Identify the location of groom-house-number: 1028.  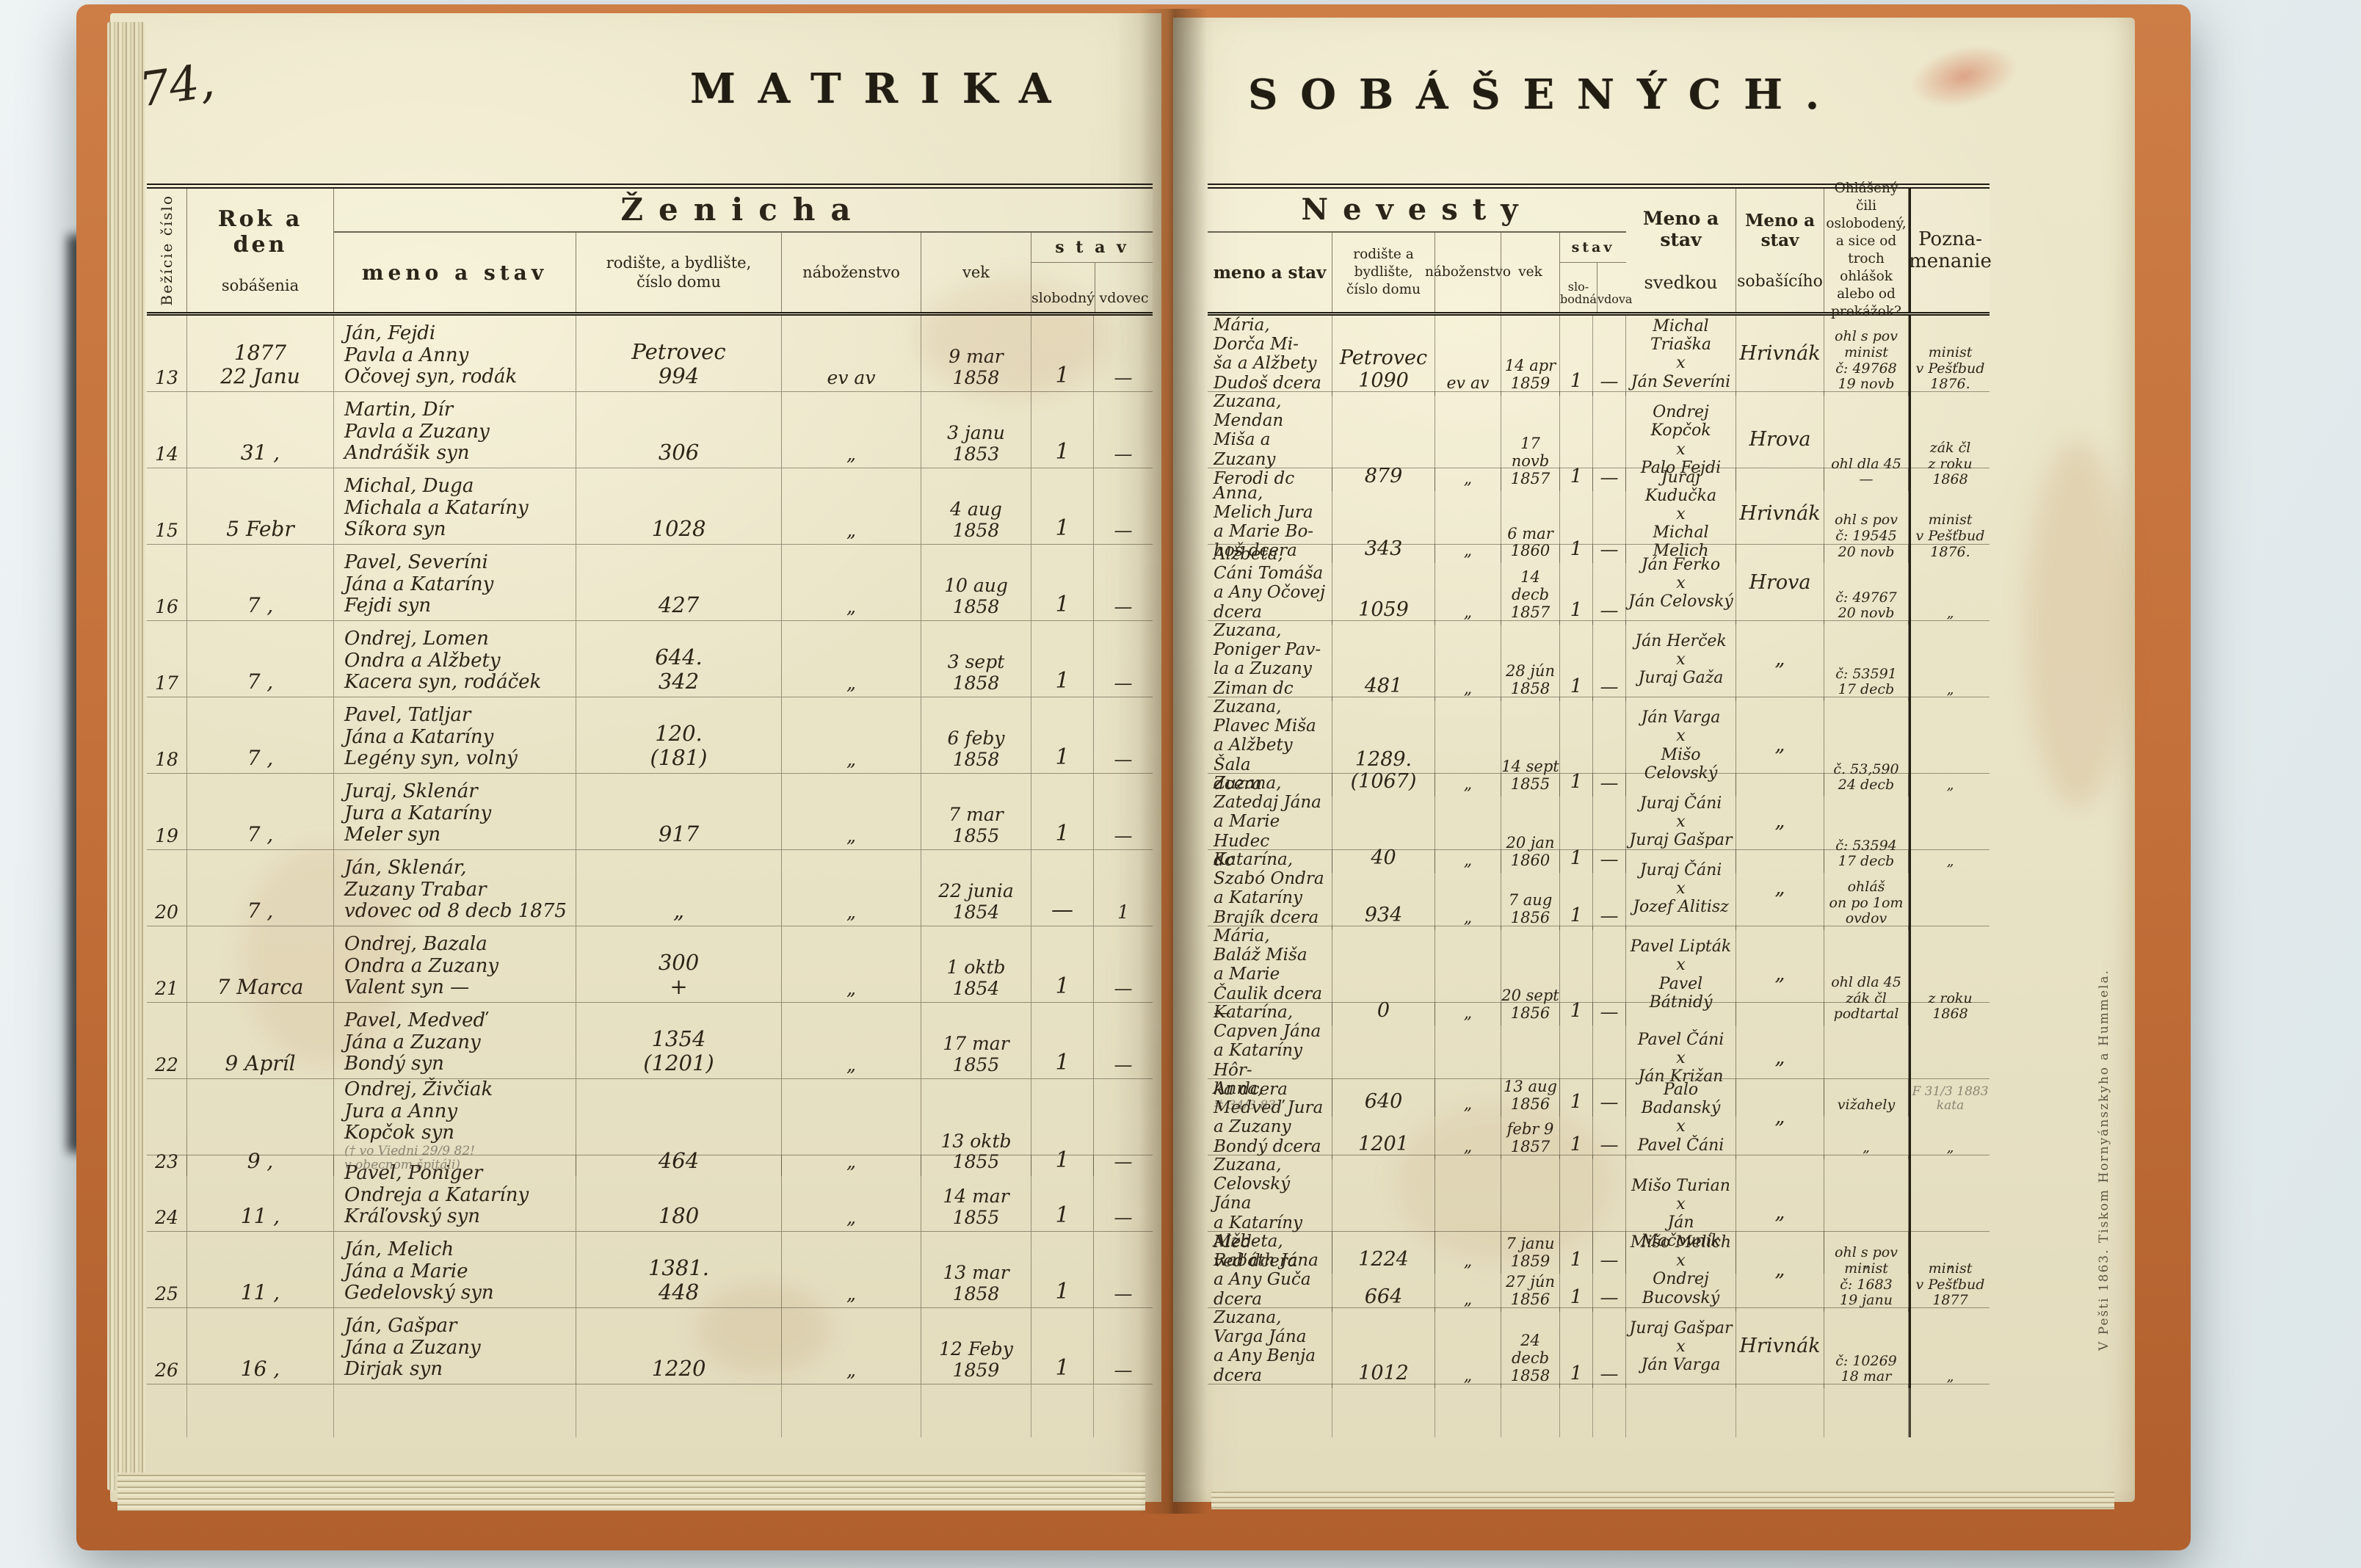
(679, 506).